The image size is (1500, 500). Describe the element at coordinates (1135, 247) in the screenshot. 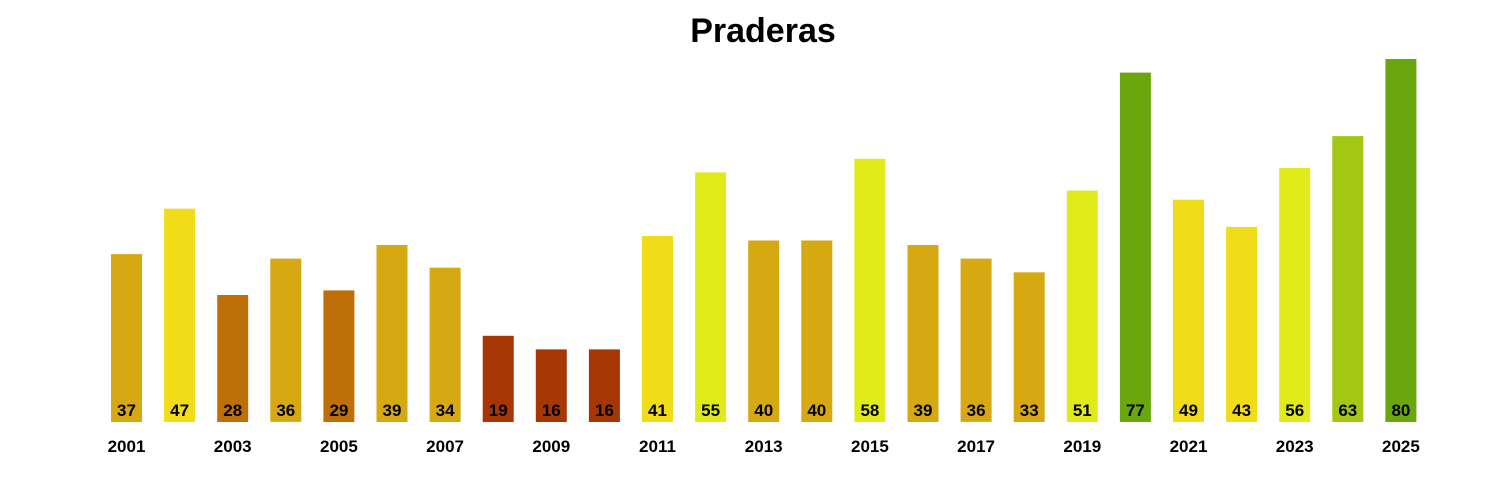

I see `bar-2020` at that location.